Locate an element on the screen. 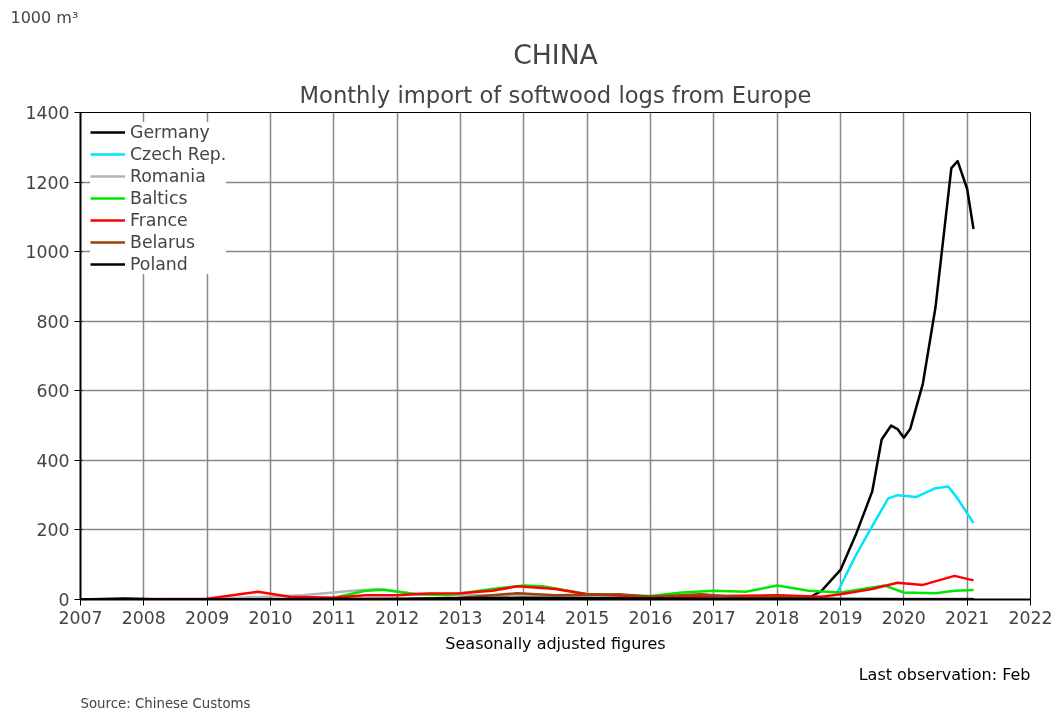 Image resolution: width=1064 pixels, height=717 pixels. x-tick-label: 2022 is located at coordinates (1030, 617).